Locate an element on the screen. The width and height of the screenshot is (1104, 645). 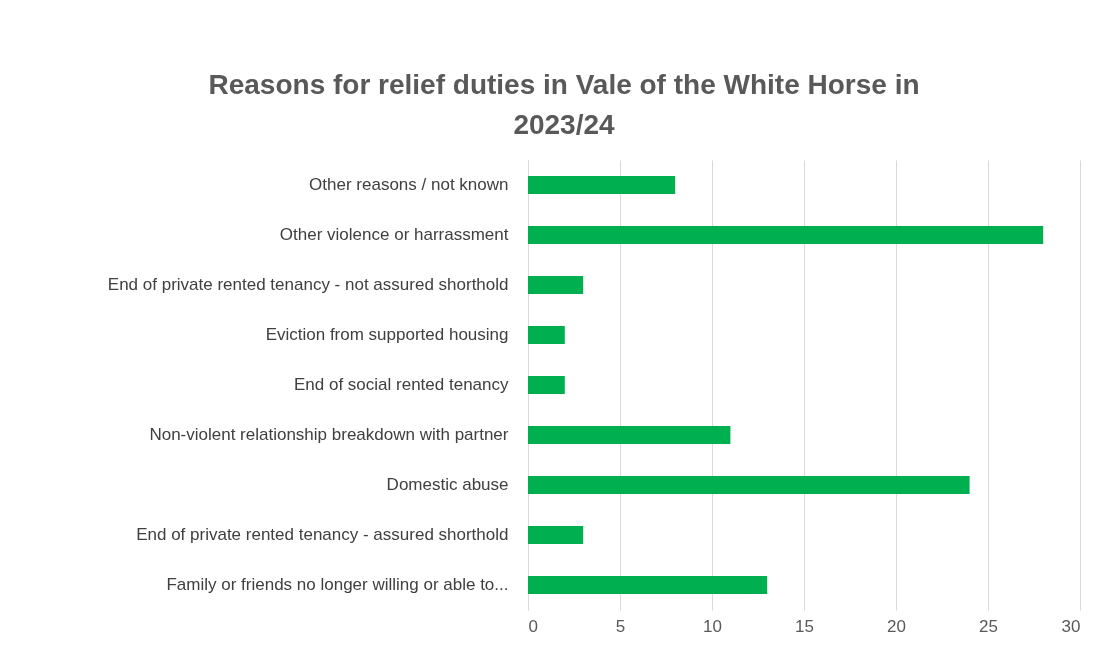
y-tick-label: Non-violent relationship breakdown with partner is located at coordinates (329, 434).